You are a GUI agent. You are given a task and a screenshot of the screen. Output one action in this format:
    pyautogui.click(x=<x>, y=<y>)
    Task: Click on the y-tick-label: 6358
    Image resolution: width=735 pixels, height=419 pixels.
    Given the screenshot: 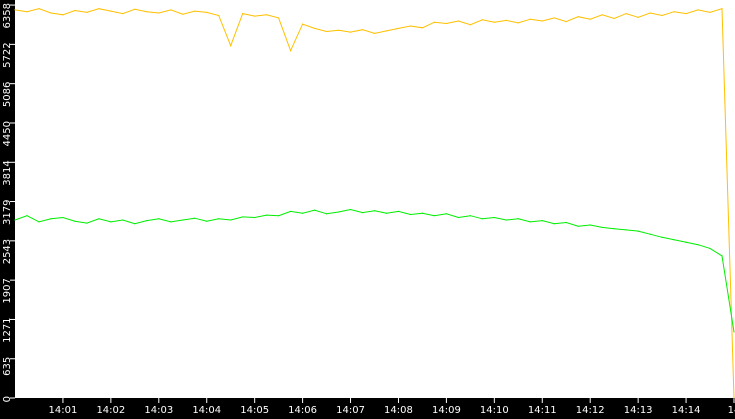 What is the action you would take?
    pyautogui.click(x=7, y=15)
    